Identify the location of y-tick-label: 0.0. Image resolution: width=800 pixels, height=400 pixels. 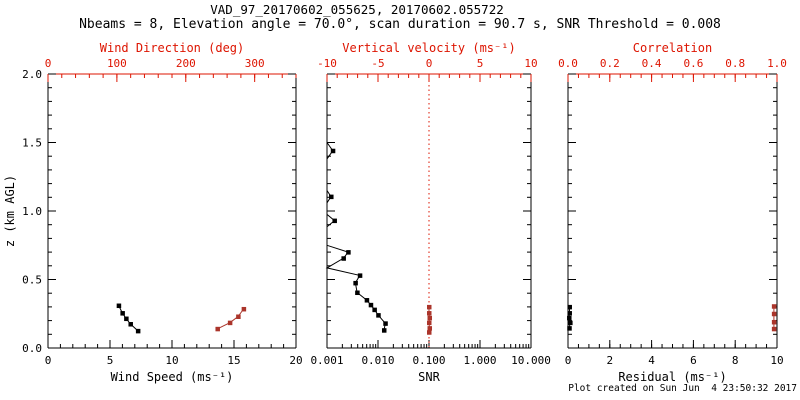
(32, 348).